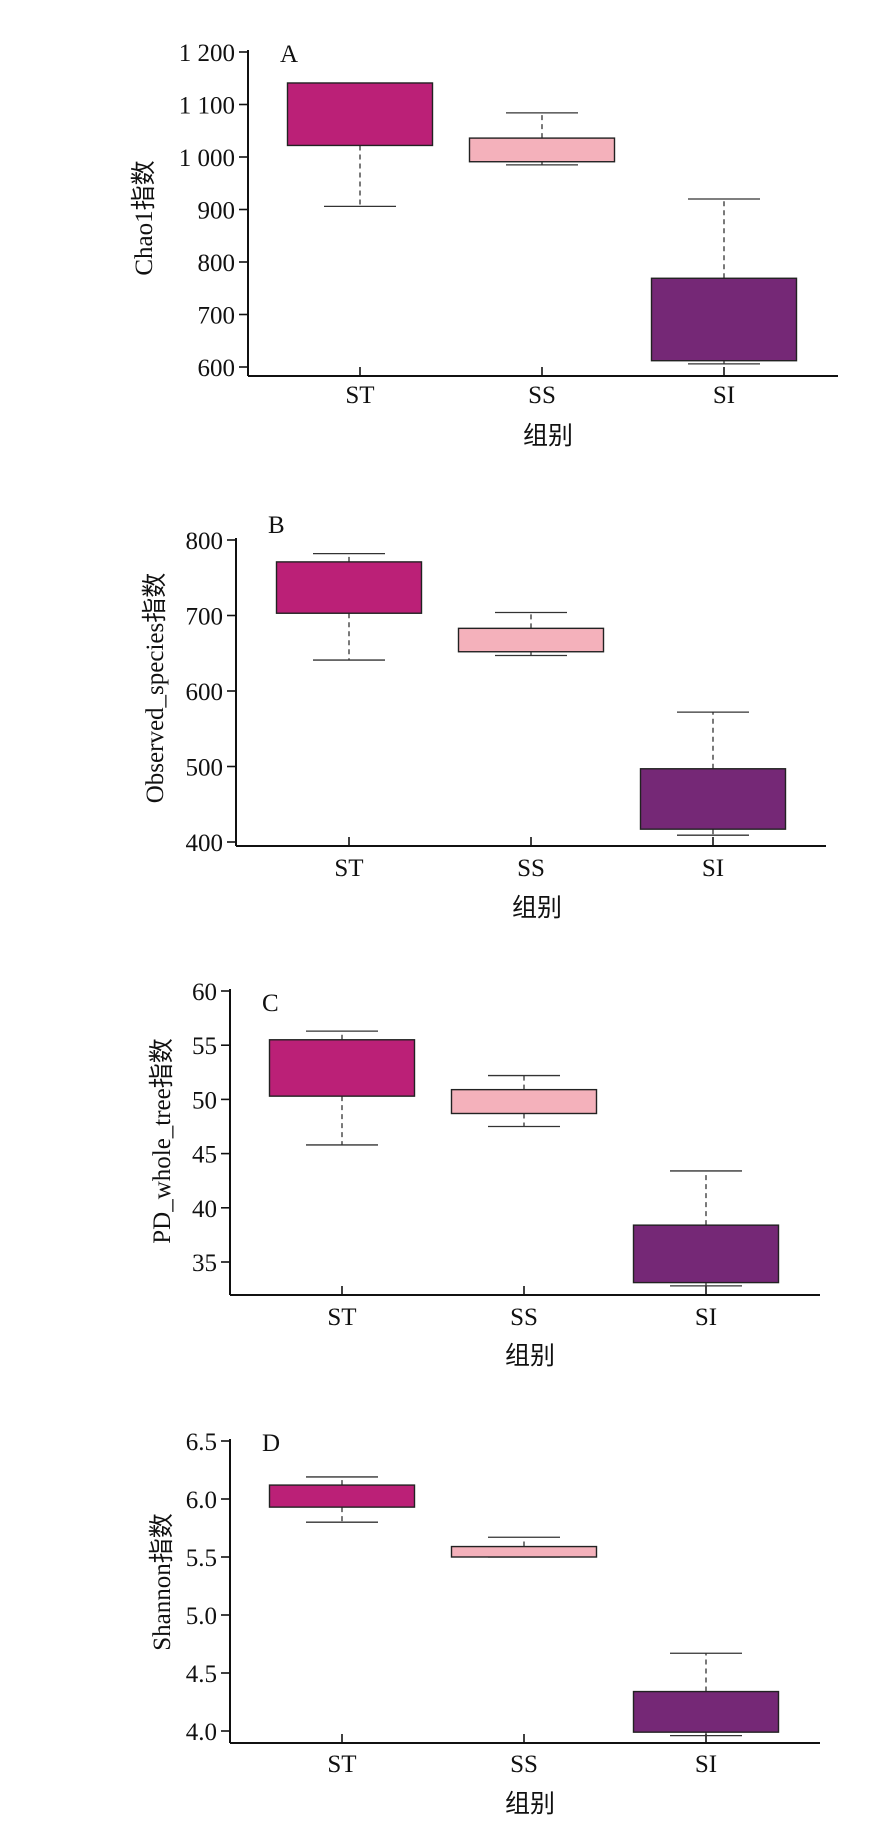 The image size is (884, 1827). I want to click on y-tick-label: 50, so click(204, 1100).